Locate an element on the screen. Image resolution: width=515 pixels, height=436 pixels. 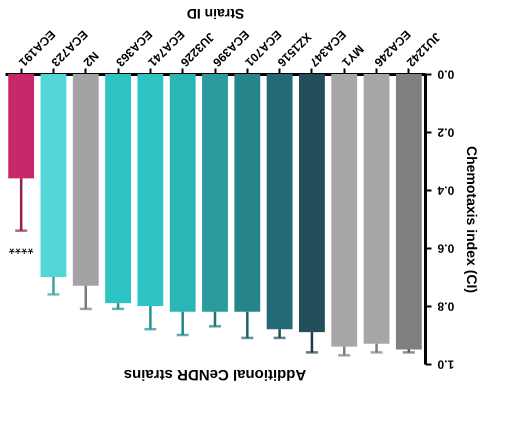
y-axis-title: Chemotaxis index (CI) is located at coordinates (472, 220).